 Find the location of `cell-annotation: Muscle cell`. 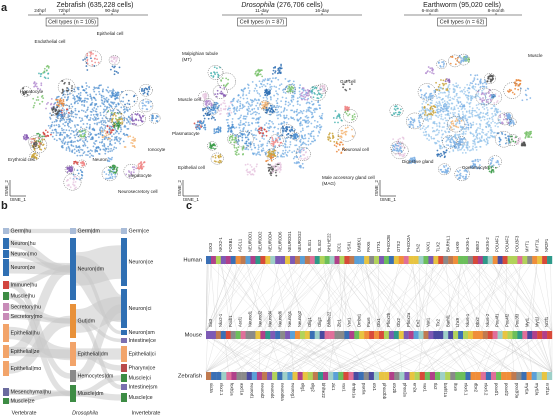

cell-annotation: Muscle cell is located at coordinates (189, 99).